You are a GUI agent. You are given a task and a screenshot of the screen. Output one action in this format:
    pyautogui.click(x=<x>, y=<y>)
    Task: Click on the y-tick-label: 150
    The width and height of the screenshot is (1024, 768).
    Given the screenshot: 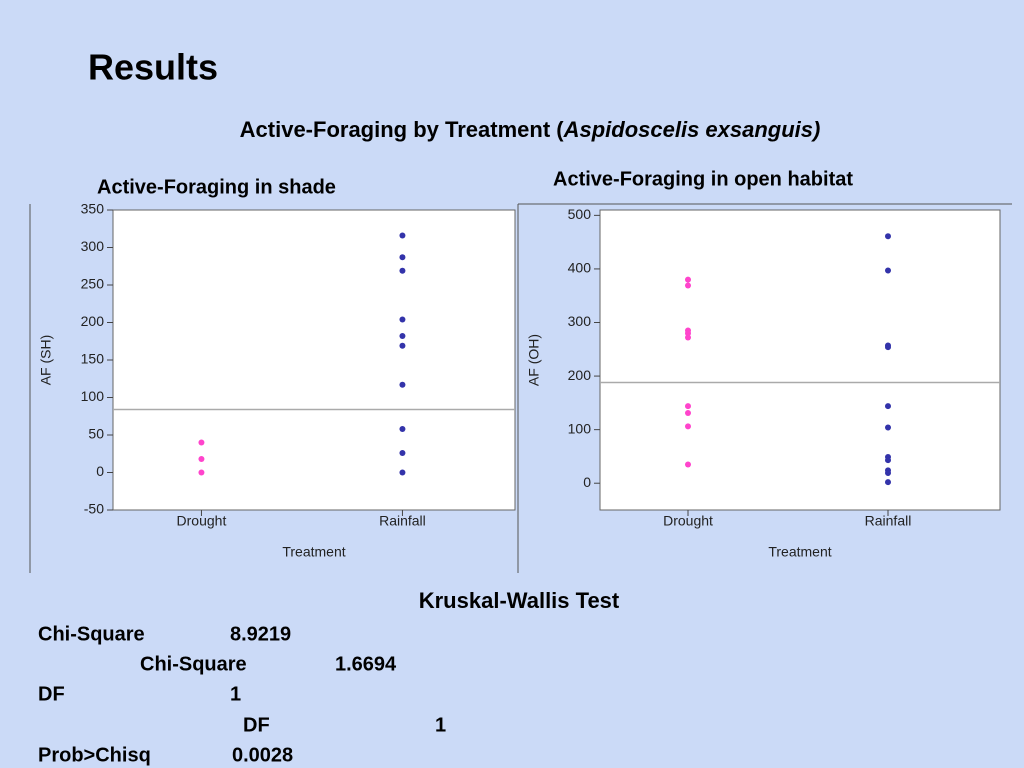 What is the action you would take?
    pyautogui.click(x=93, y=359)
    